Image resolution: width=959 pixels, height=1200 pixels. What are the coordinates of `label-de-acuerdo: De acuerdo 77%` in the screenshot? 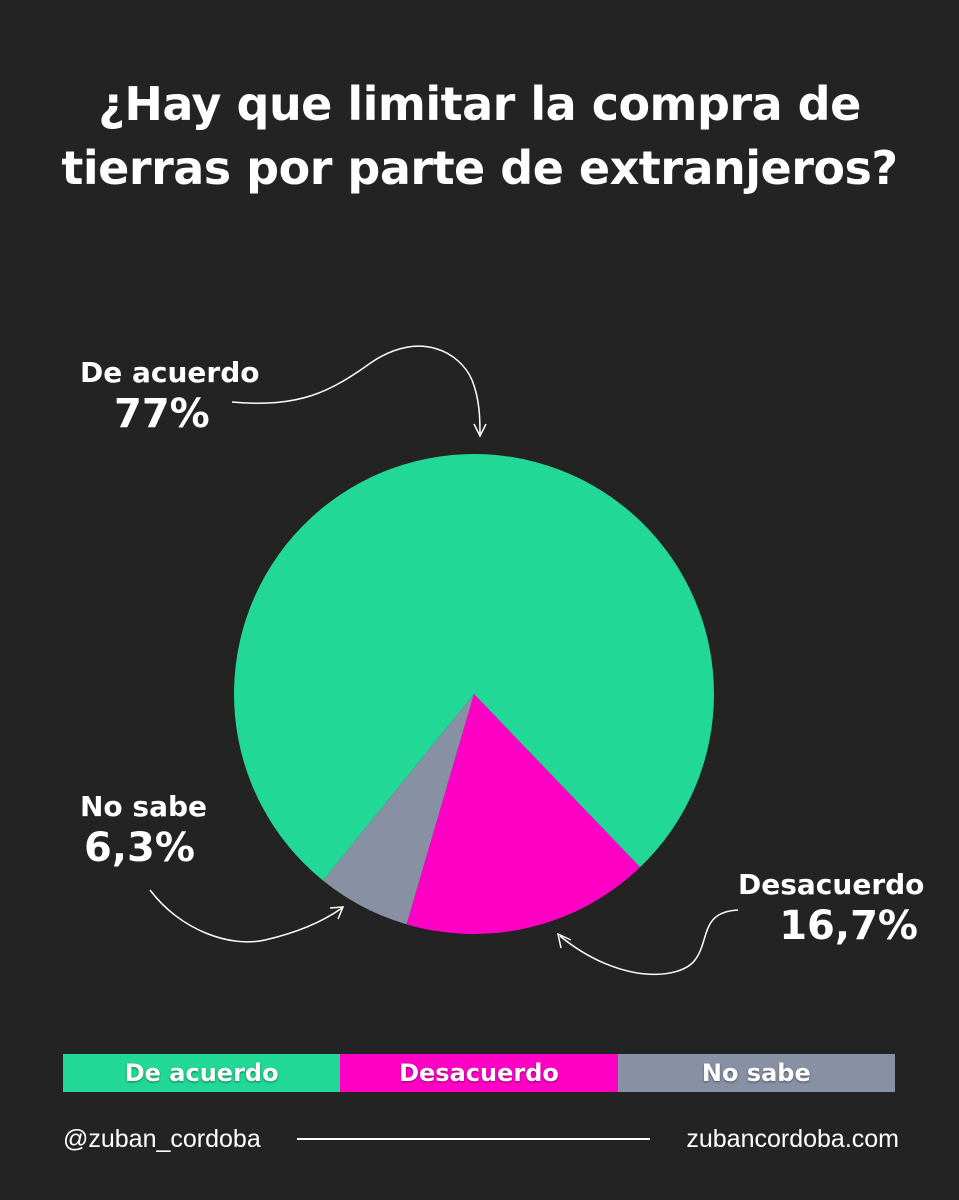 It's located at (169, 397).